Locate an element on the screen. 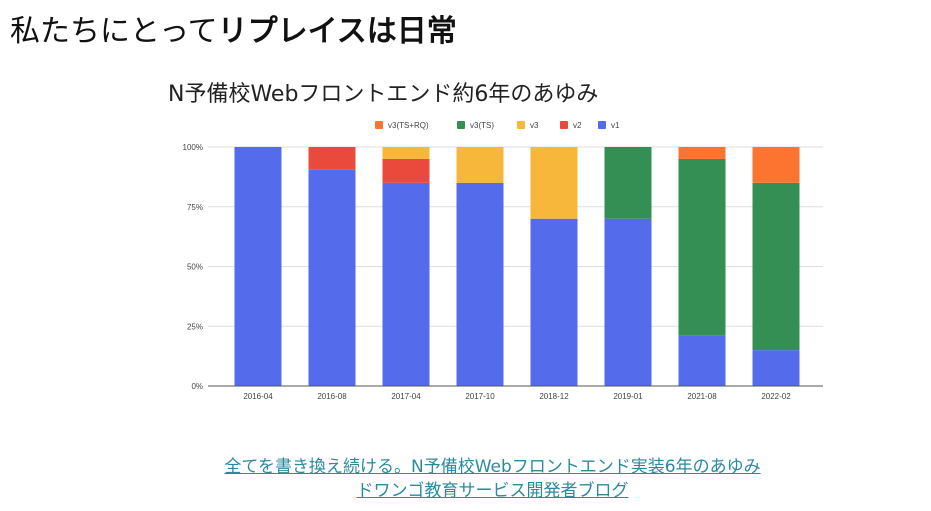 The height and width of the screenshot is (511, 931). blog-link-name: ドワンゴ教育サービス開発者ブログ is located at coordinates (492, 491).